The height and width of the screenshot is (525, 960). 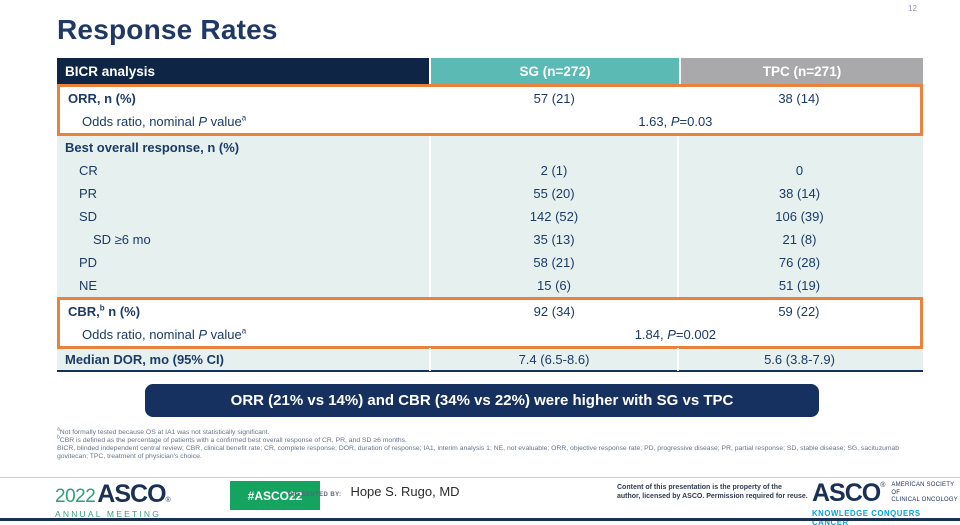 What do you see at coordinates (245, 311) in the screenshot?
I see `row-label: CBR,b n (%)` at bounding box center [245, 311].